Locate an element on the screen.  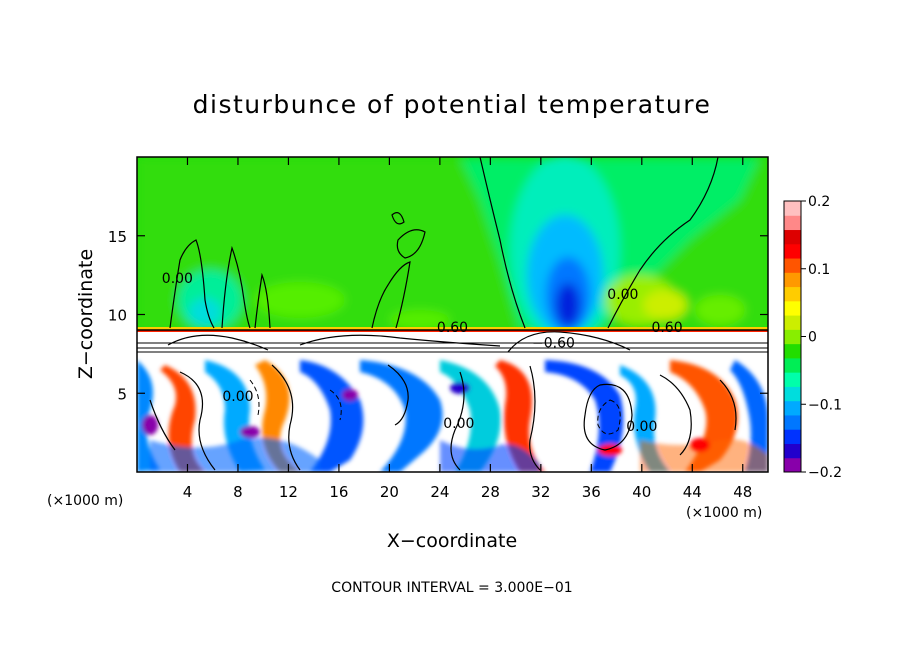
x-tick-label: 40 is located at coordinates (641, 492).